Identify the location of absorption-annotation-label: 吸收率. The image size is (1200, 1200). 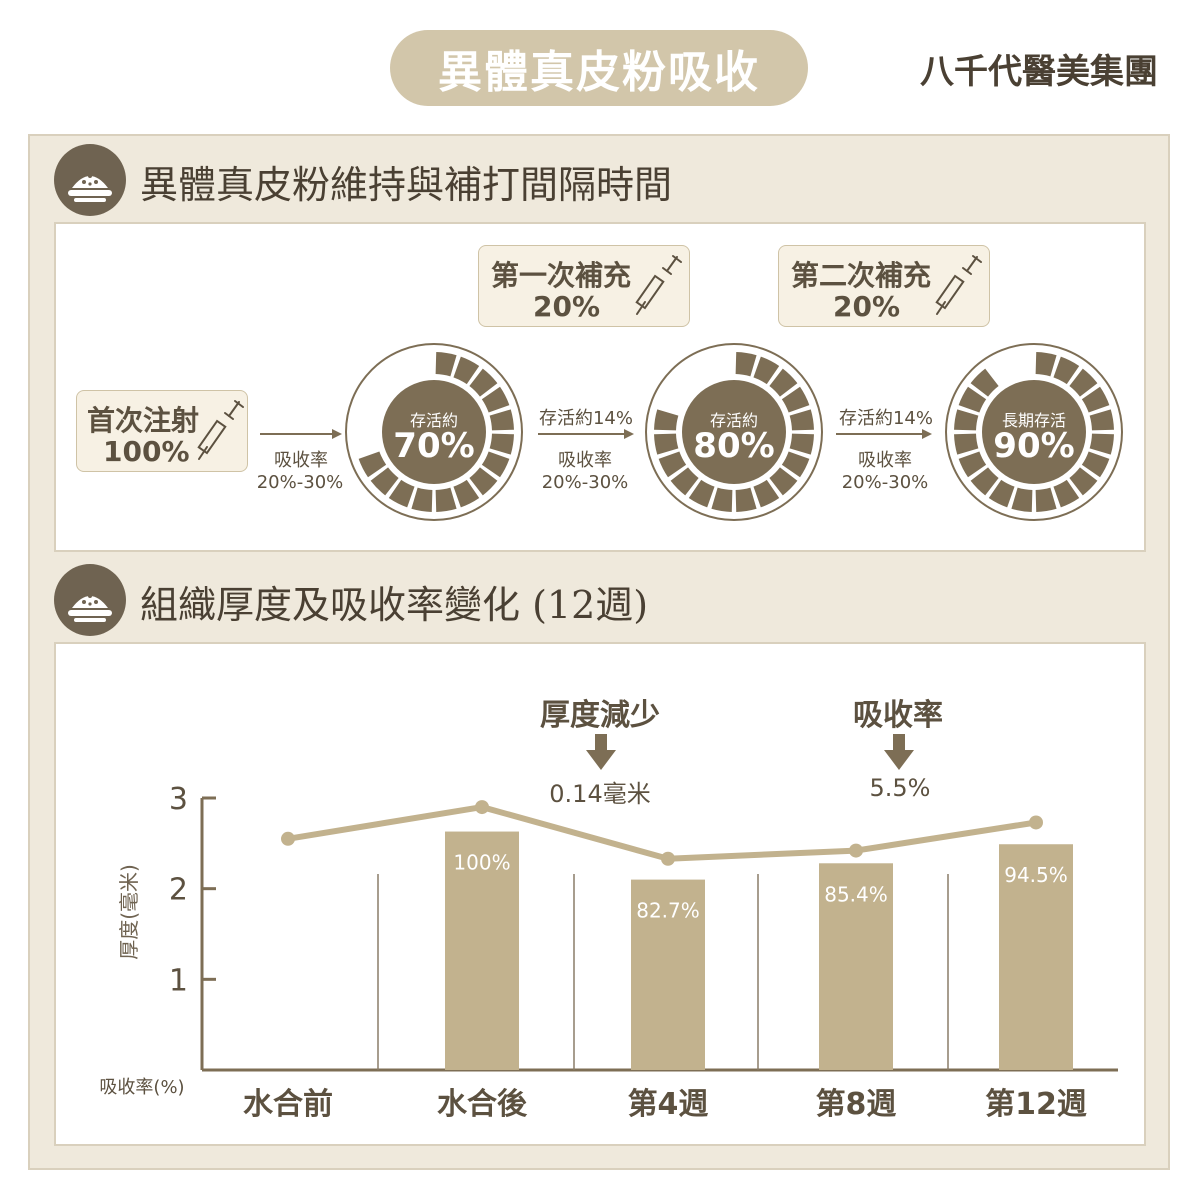
(898, 715).